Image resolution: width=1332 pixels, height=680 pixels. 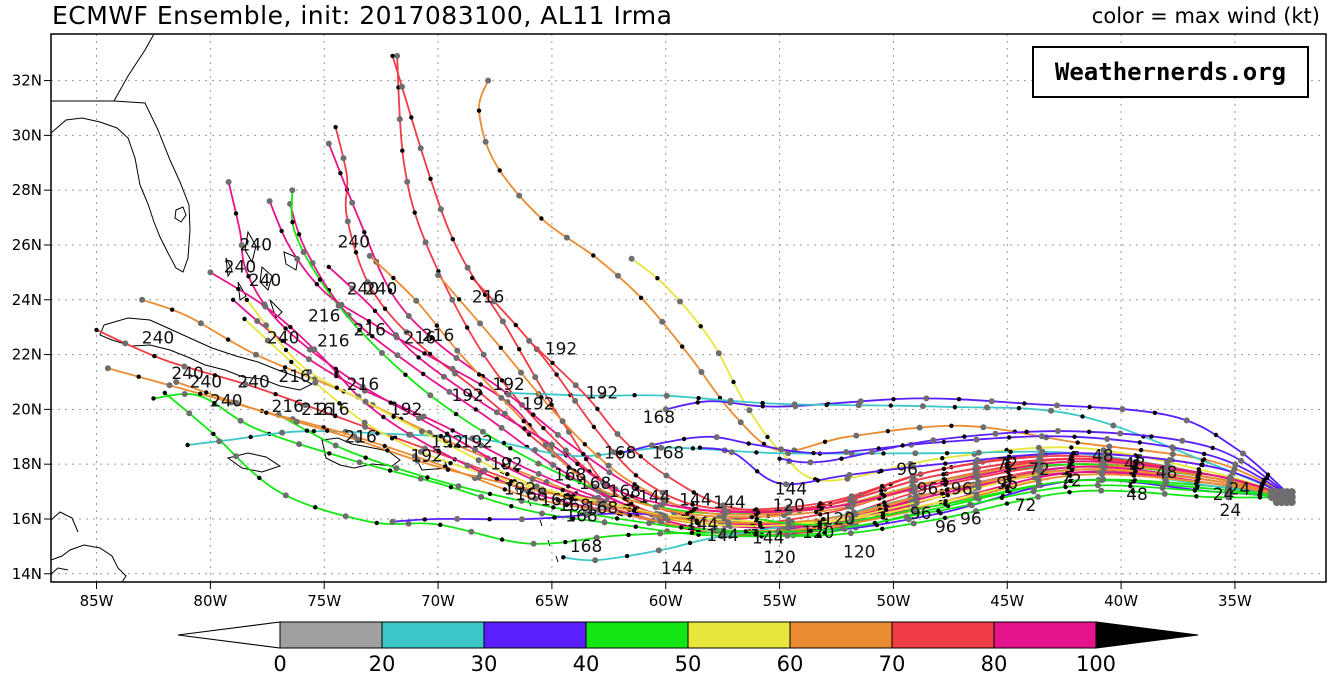 I want to click on y-tick-label: 20N, so click(x=27, y=409).